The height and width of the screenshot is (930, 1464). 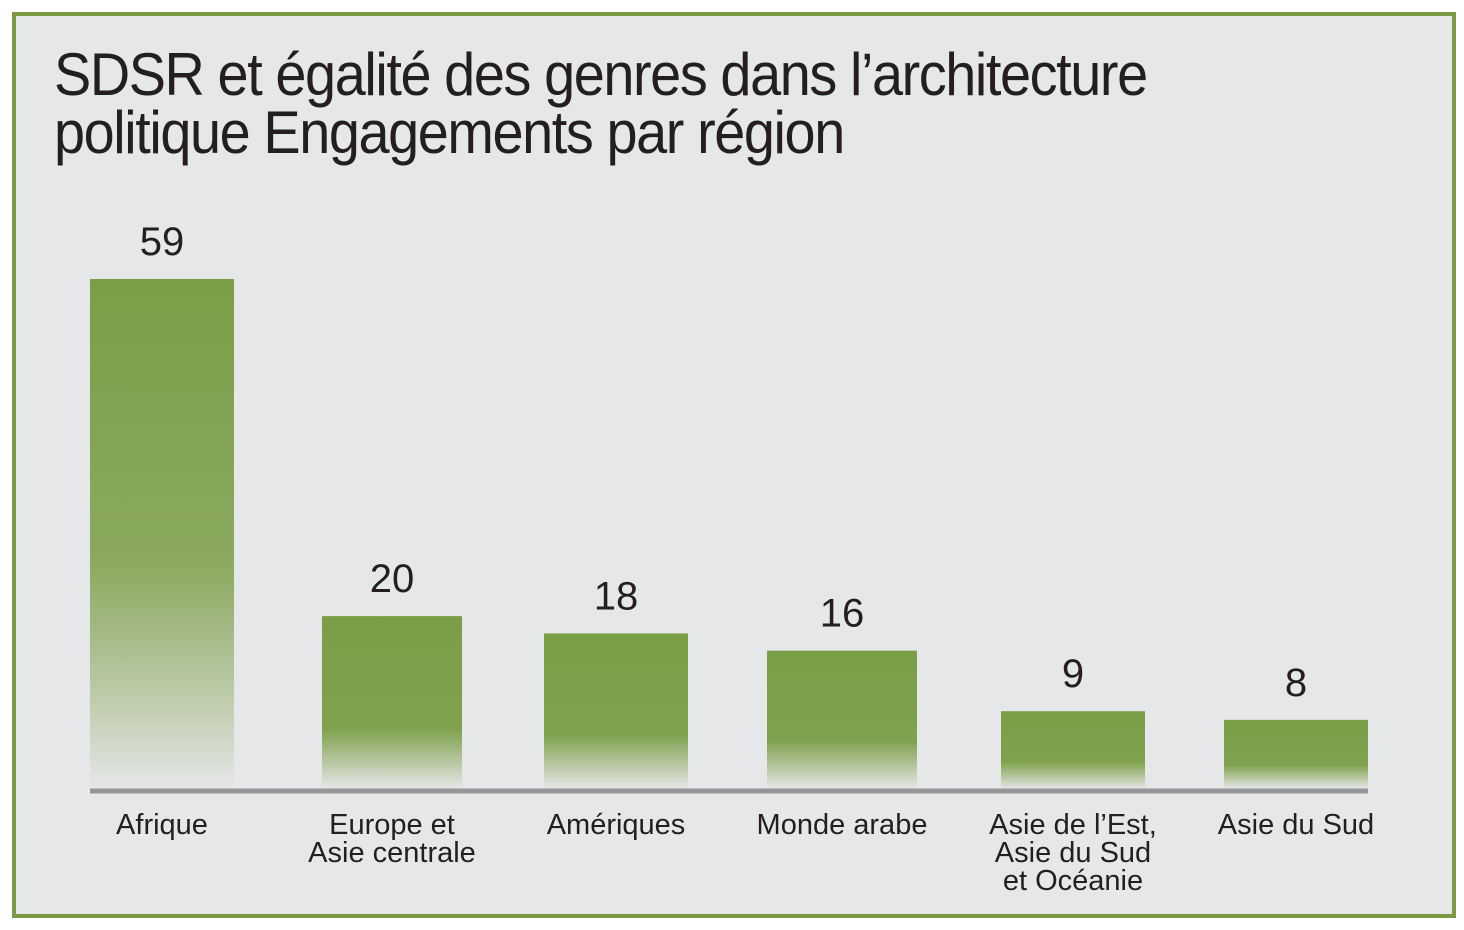 I want to click on value-label-1: 20, so click(x=392, y=579).